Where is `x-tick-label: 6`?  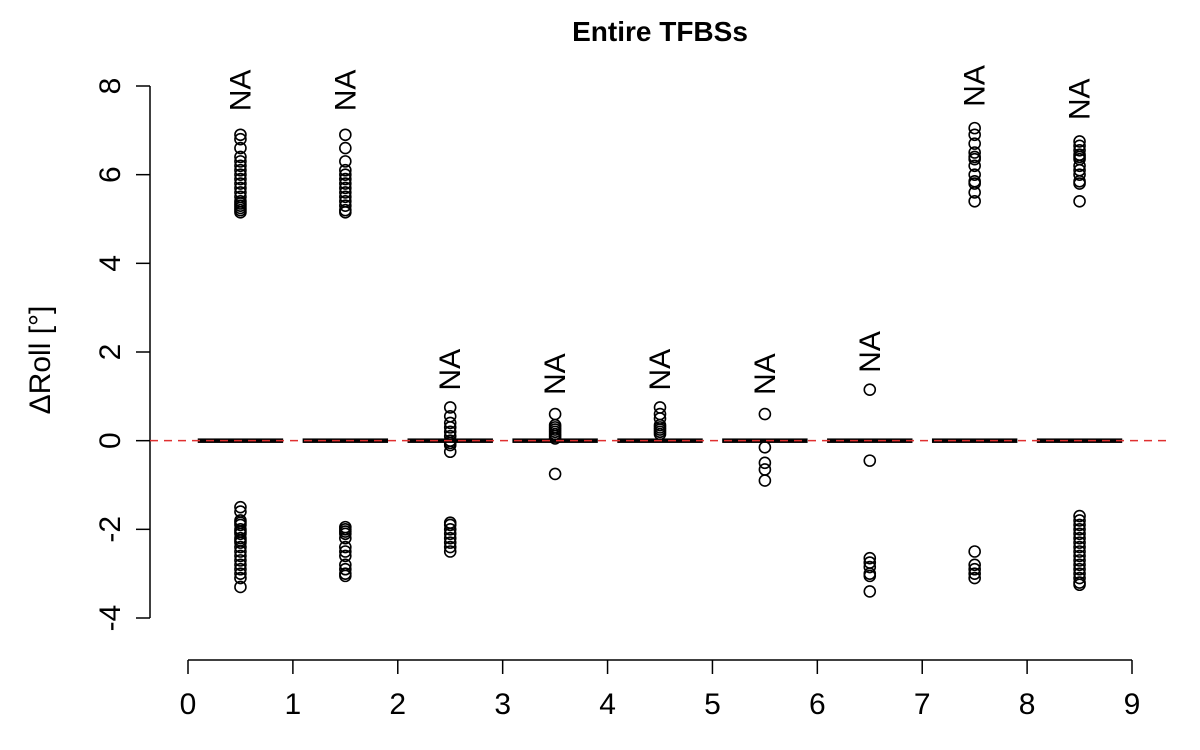 x-tick-label: 6 is located at coordinates (817, 704).